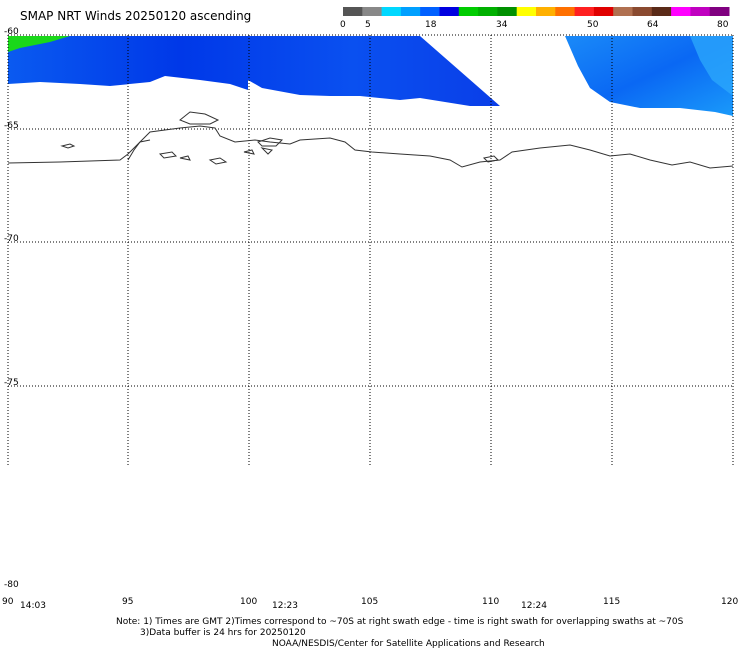  I want to click on time-label-2: 12:23, so click(285, 606).